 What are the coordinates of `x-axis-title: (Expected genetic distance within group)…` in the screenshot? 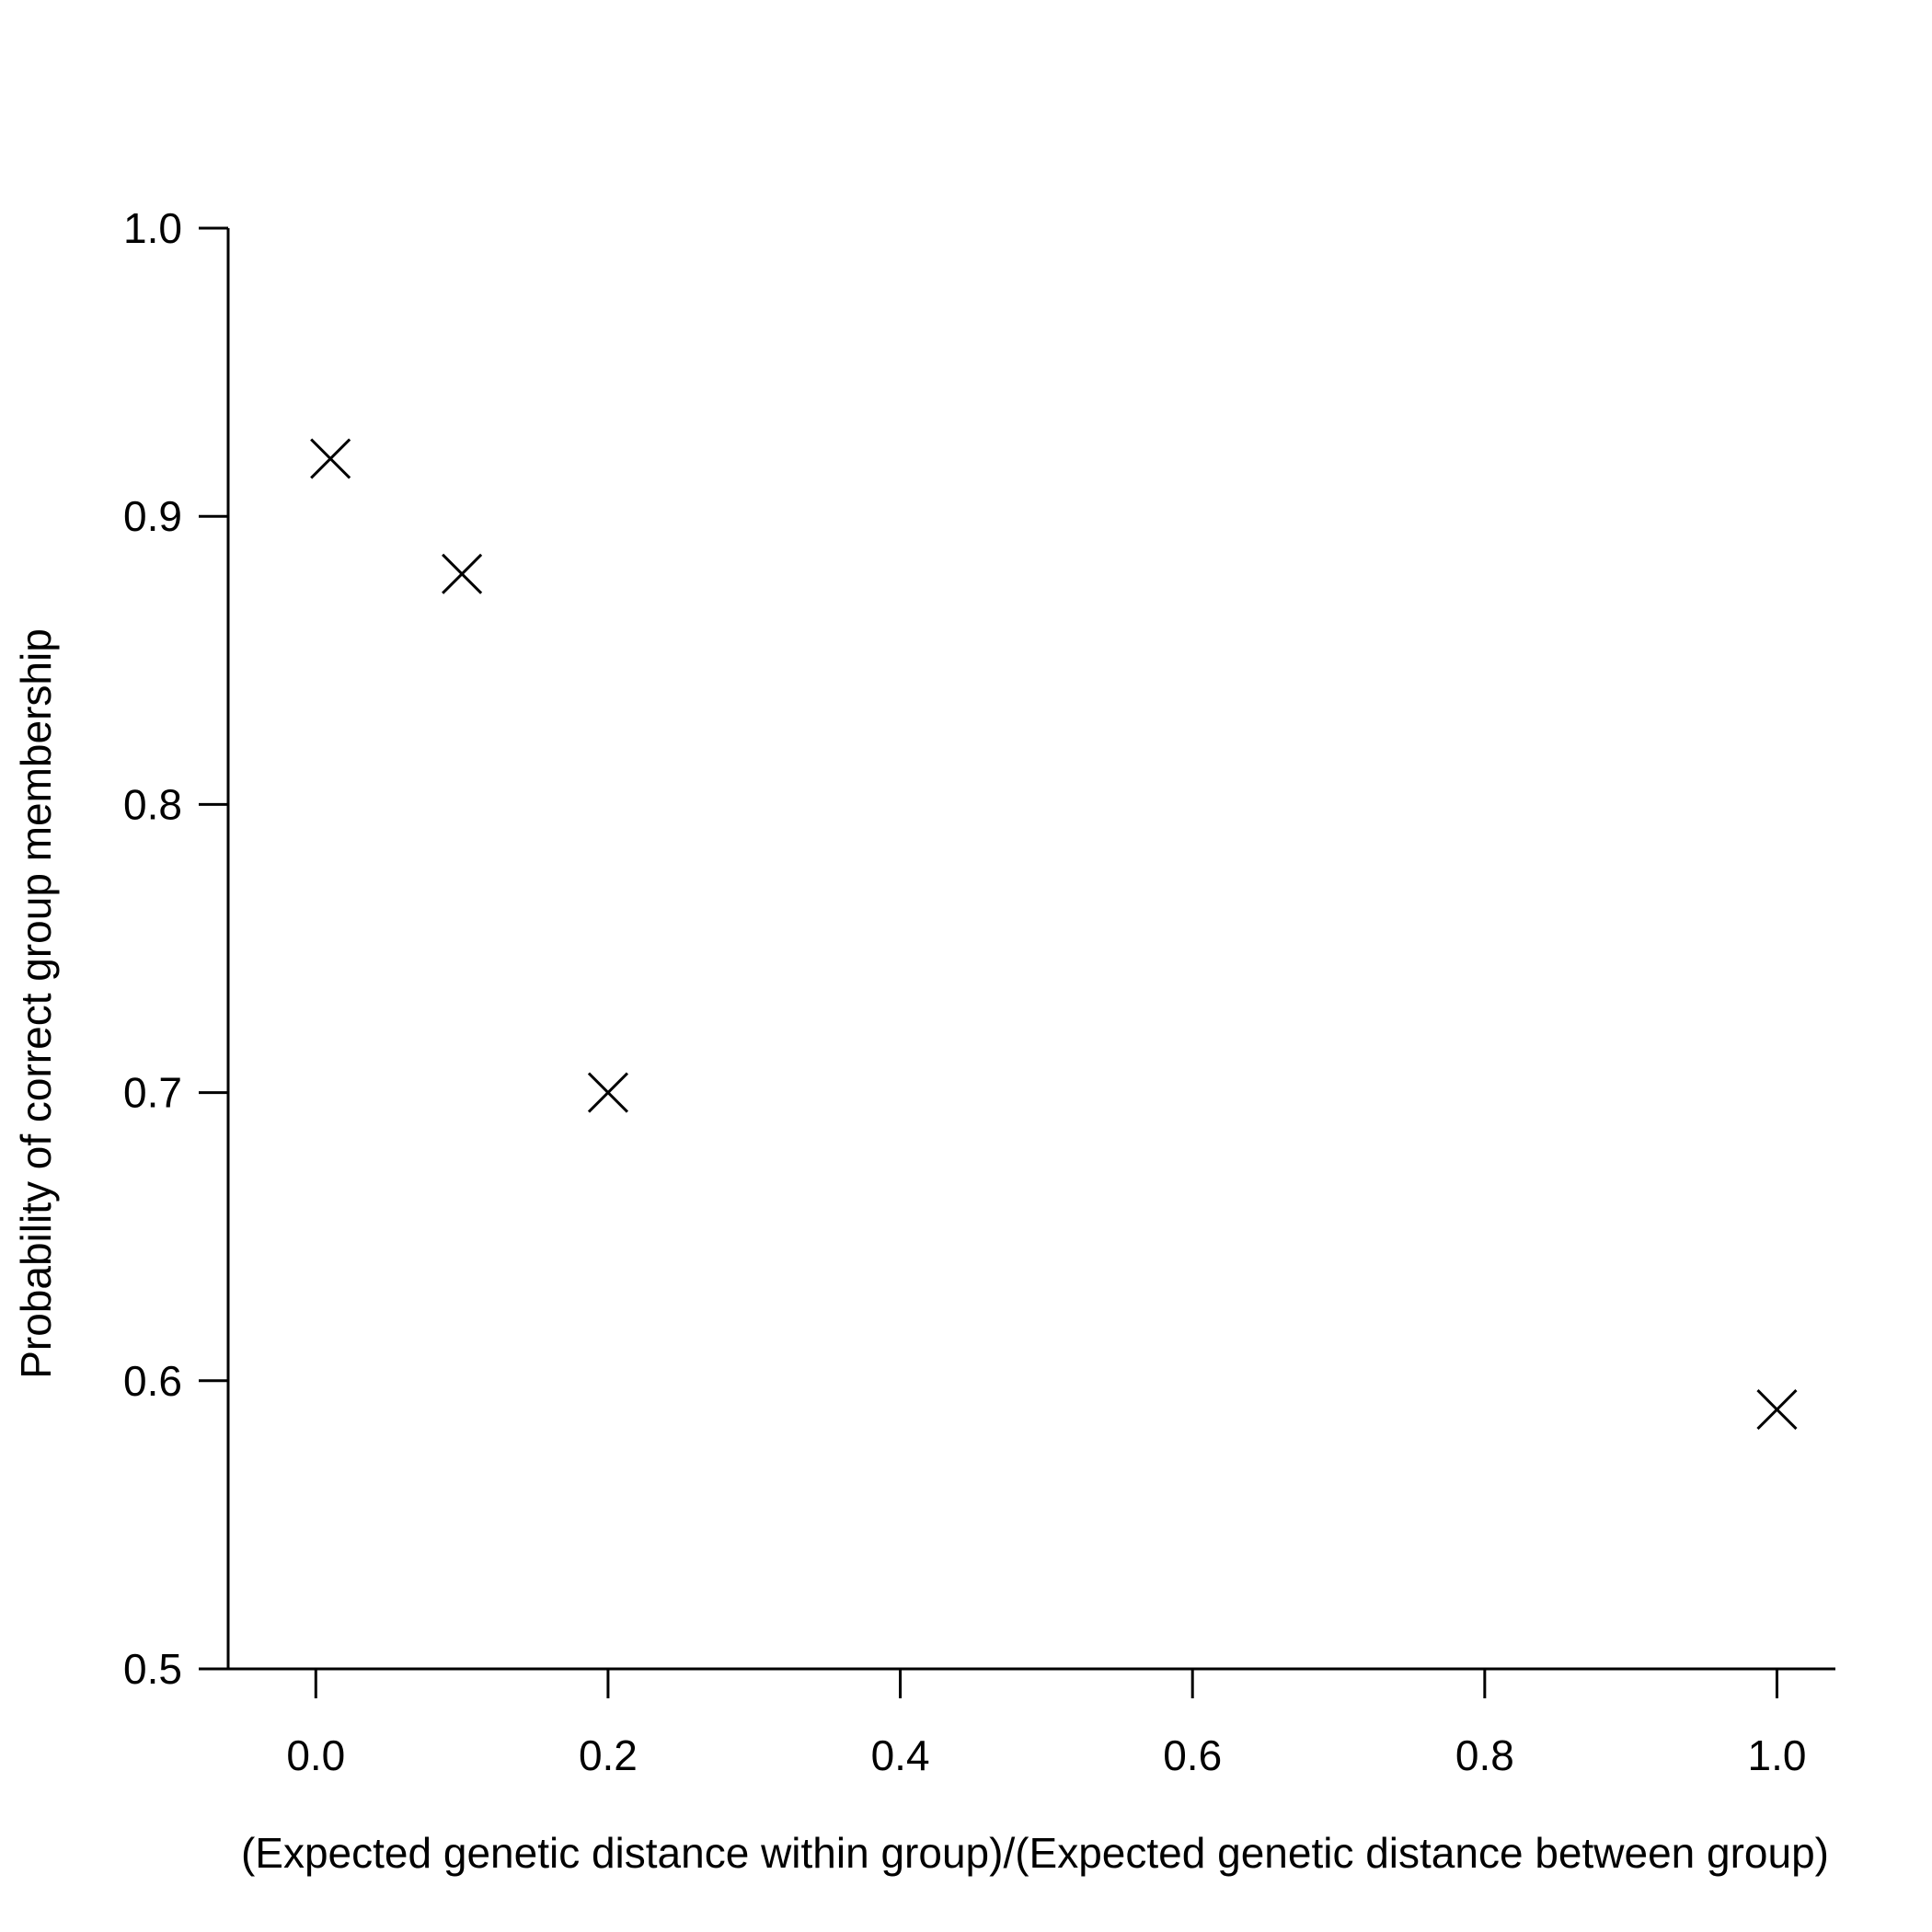 It's located at (1035, 1853).